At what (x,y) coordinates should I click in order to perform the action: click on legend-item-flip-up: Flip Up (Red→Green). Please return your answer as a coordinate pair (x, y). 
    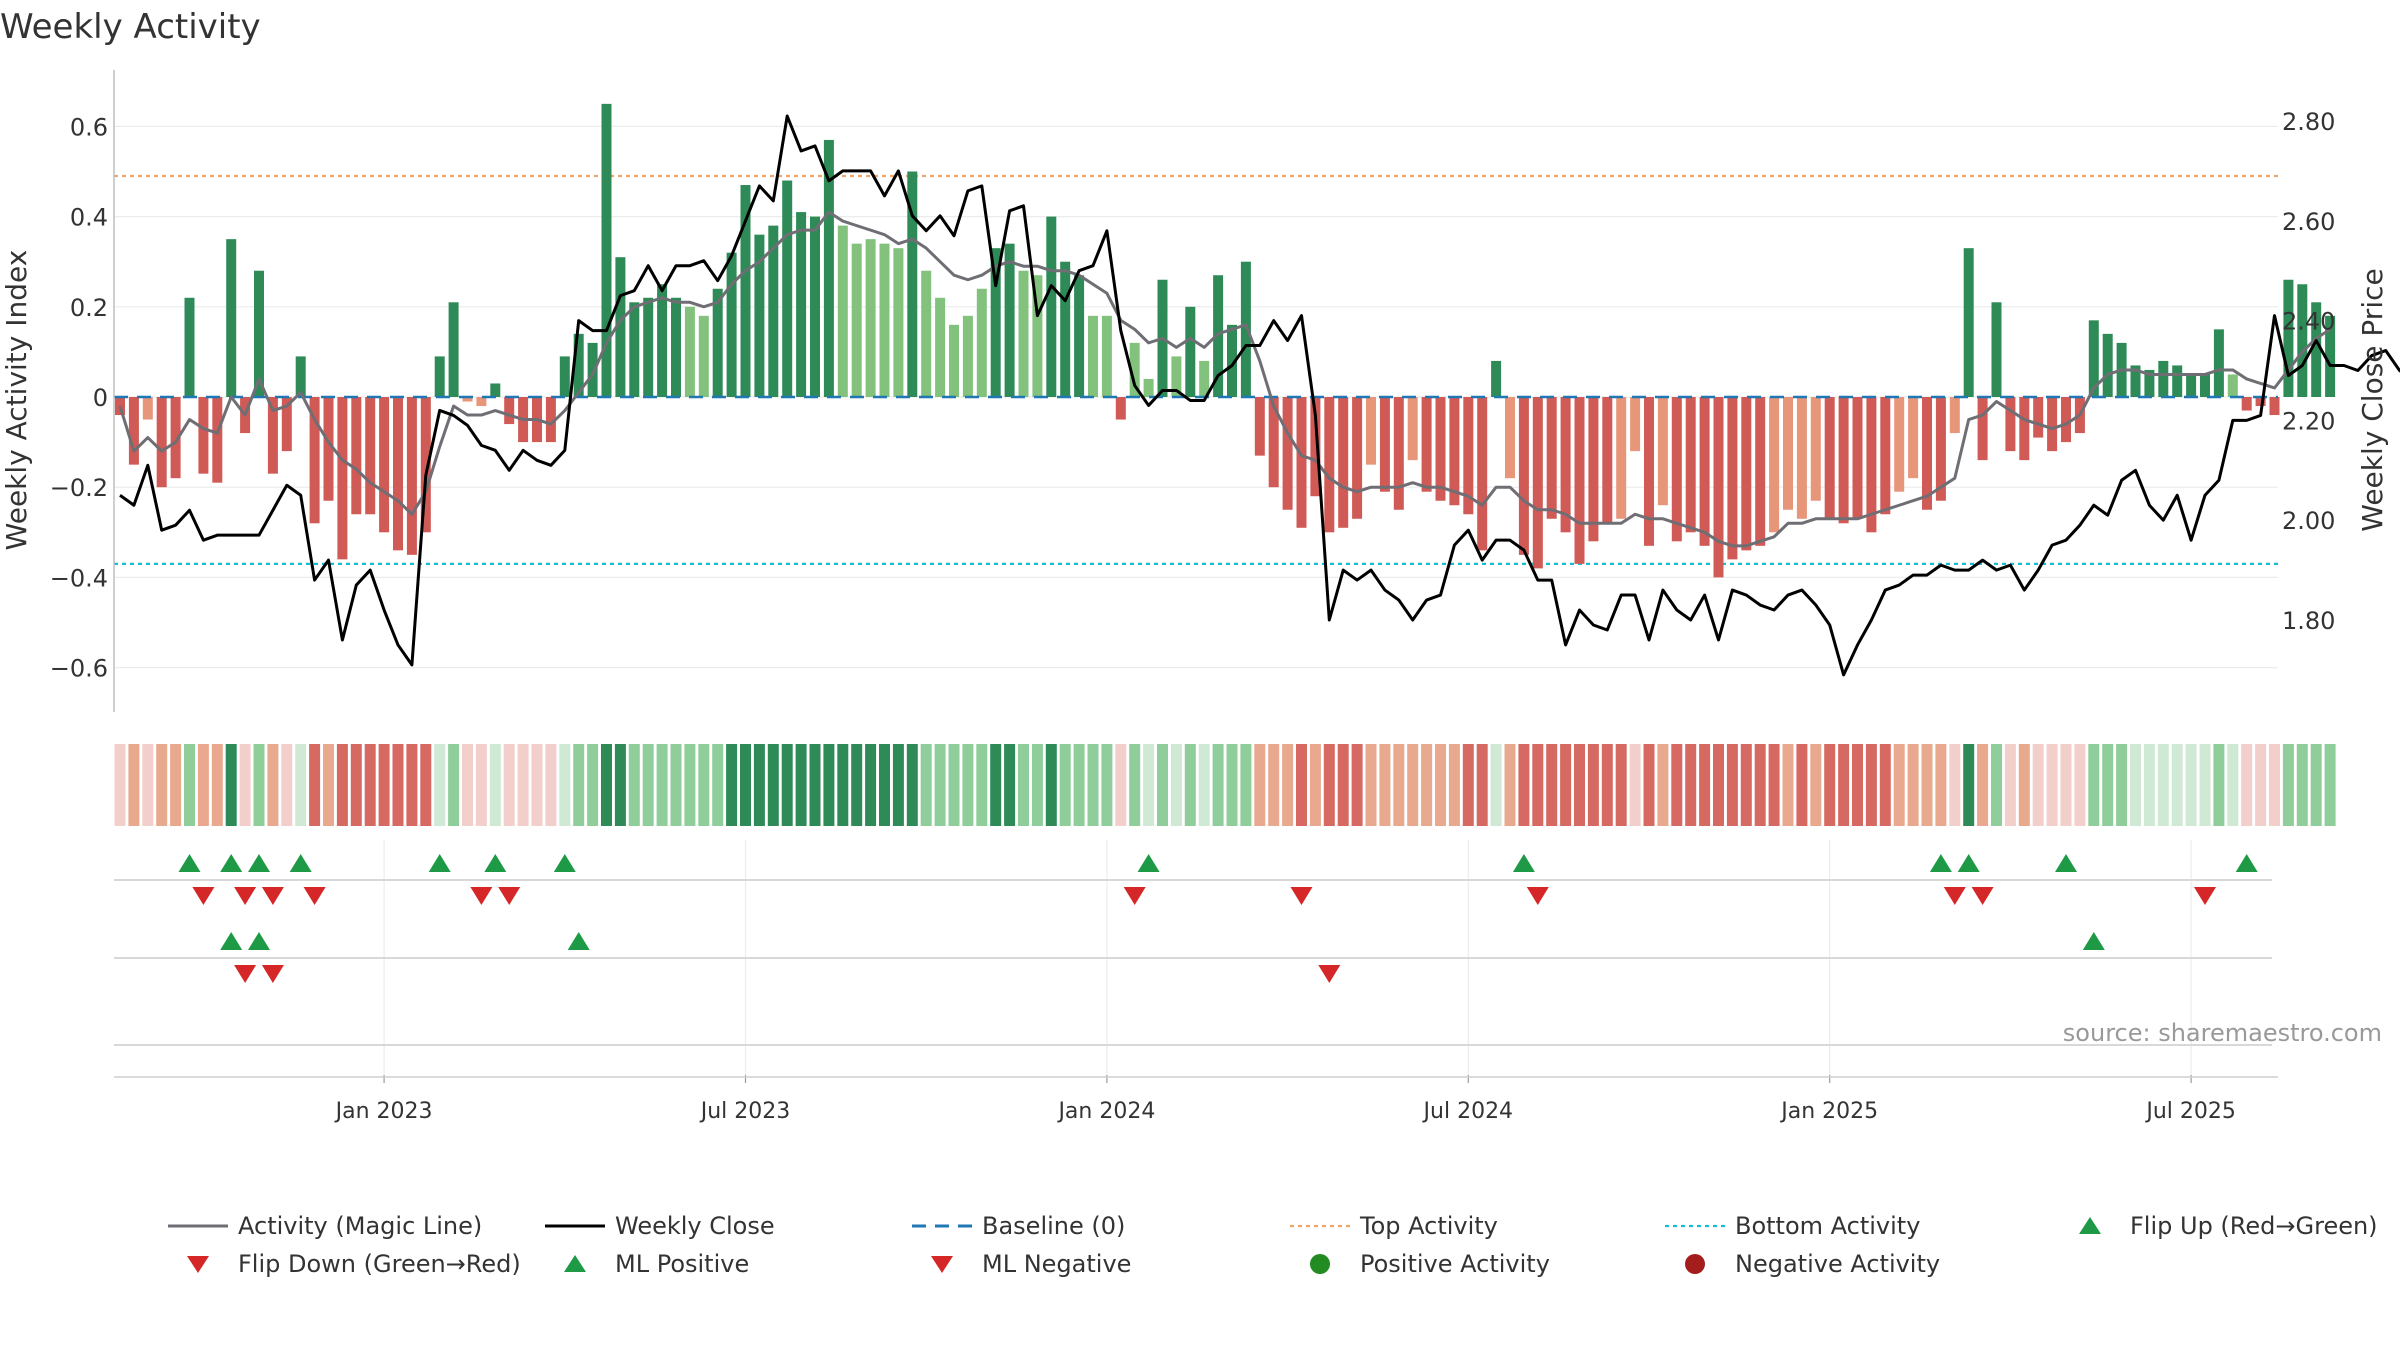
    Looking at the image, I should click on (2228, 1226).